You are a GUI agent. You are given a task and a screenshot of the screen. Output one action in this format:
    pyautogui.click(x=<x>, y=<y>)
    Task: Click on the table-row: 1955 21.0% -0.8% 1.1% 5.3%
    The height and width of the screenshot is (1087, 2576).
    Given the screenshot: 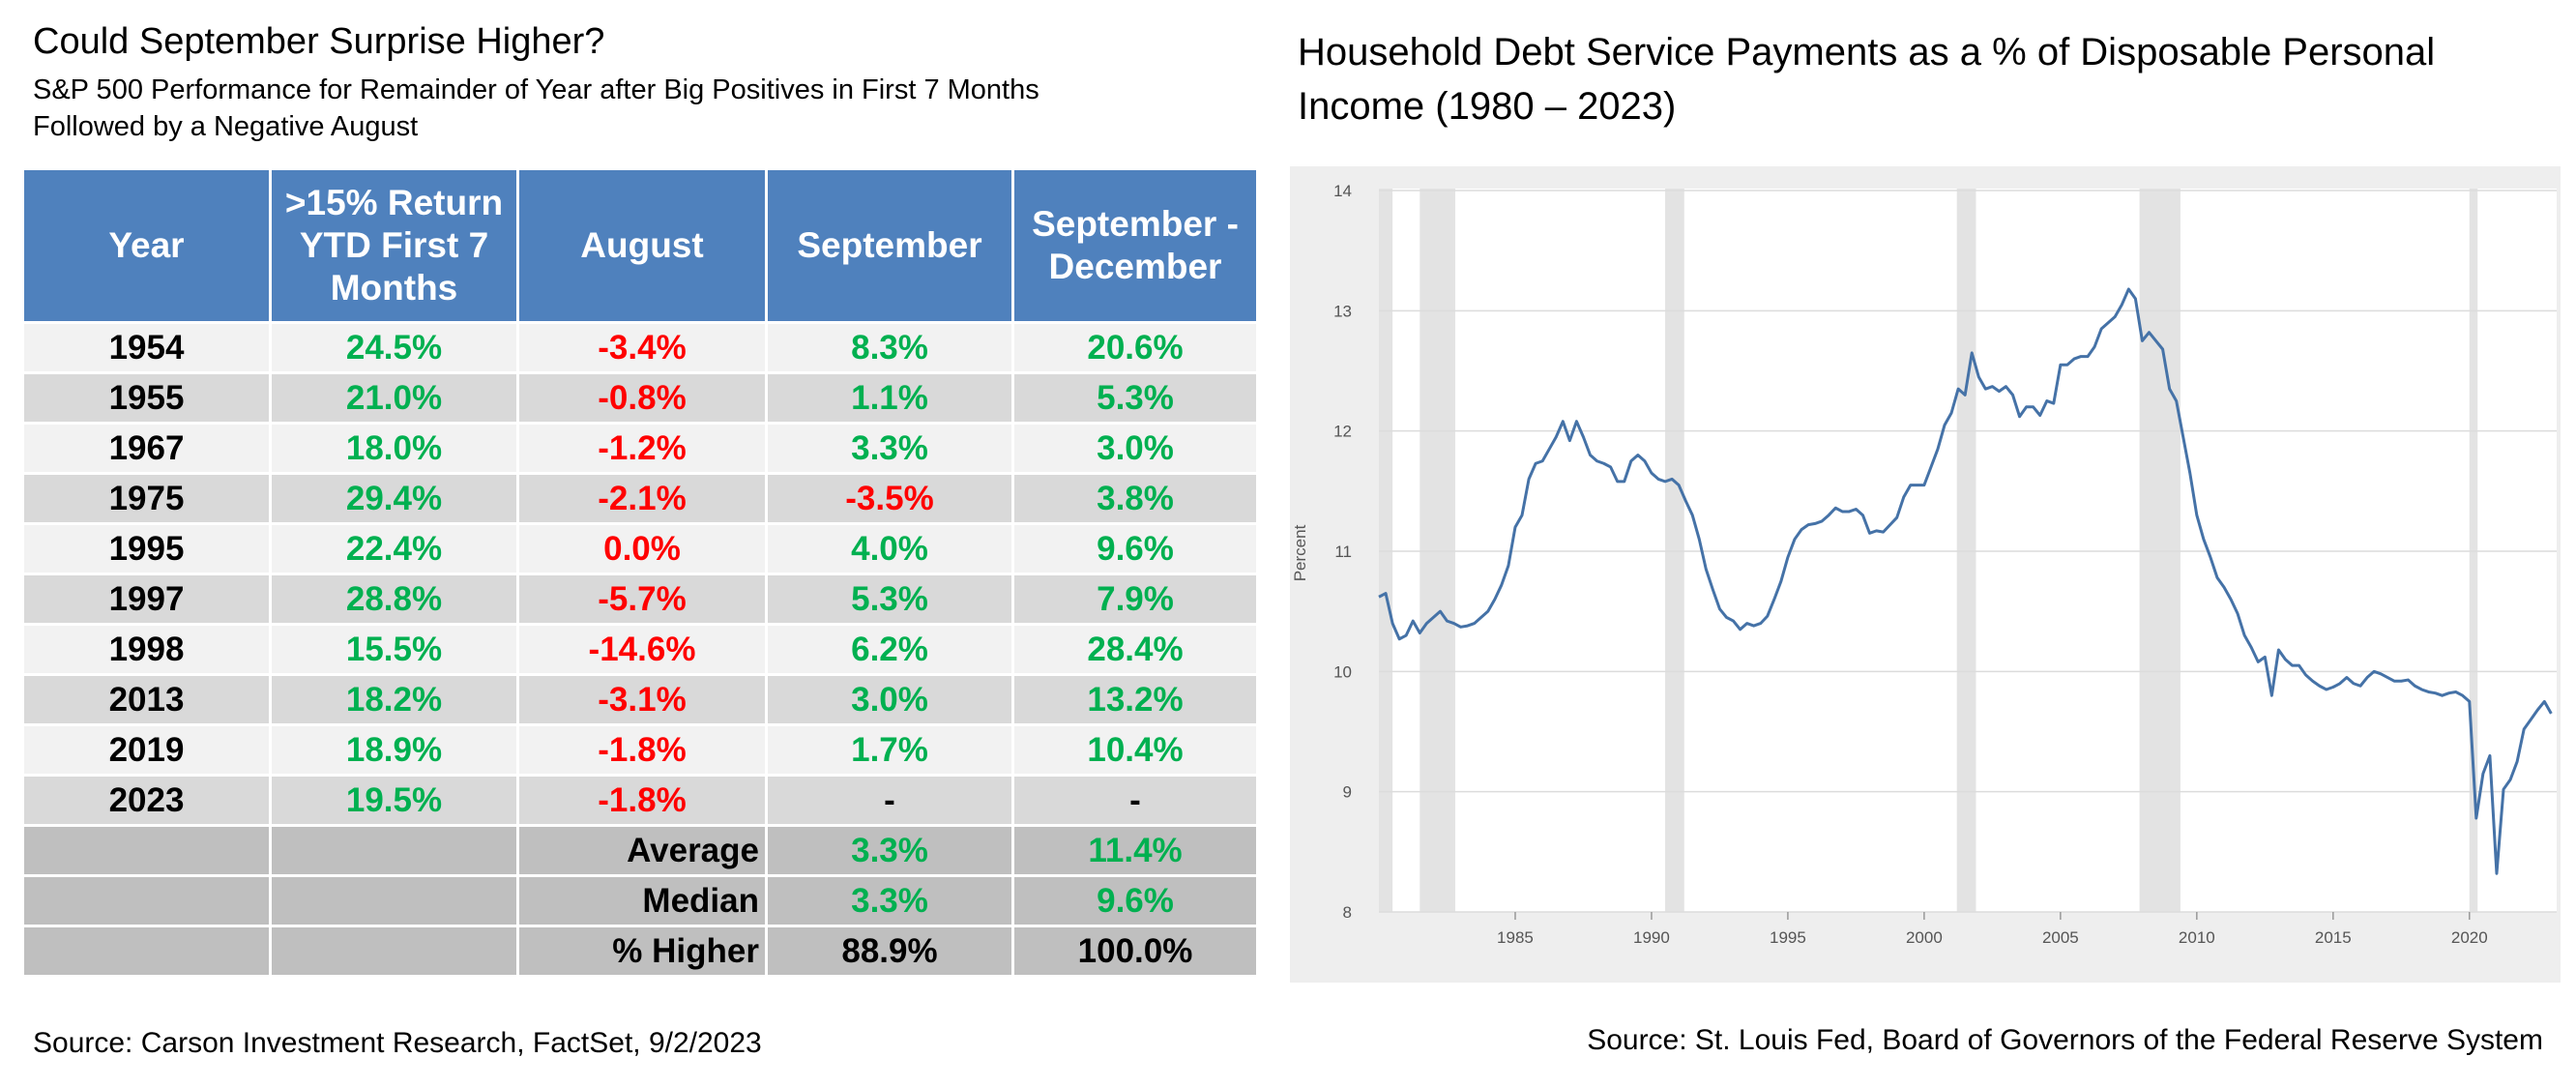 What is the action you would take?
    pyautogui.click(x=640, y=398)
    